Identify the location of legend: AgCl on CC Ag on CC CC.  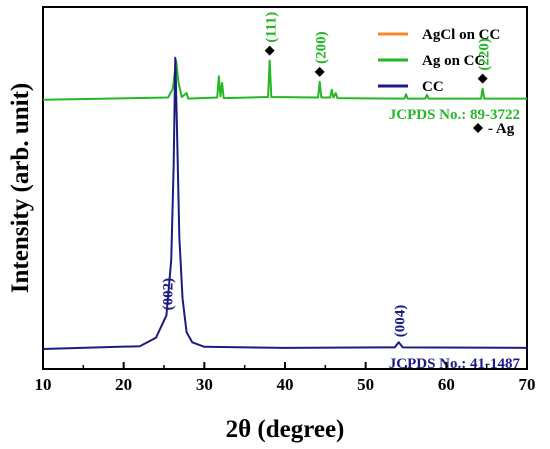
(439, 61).